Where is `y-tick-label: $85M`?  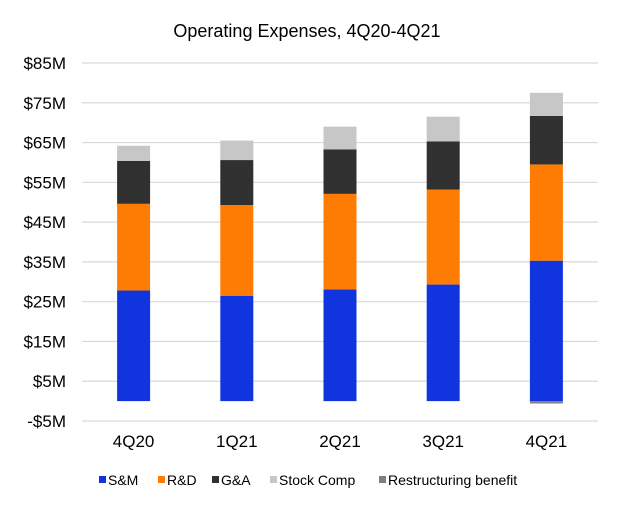
y-tick-label: $85M is located at coordinates (44, 63).